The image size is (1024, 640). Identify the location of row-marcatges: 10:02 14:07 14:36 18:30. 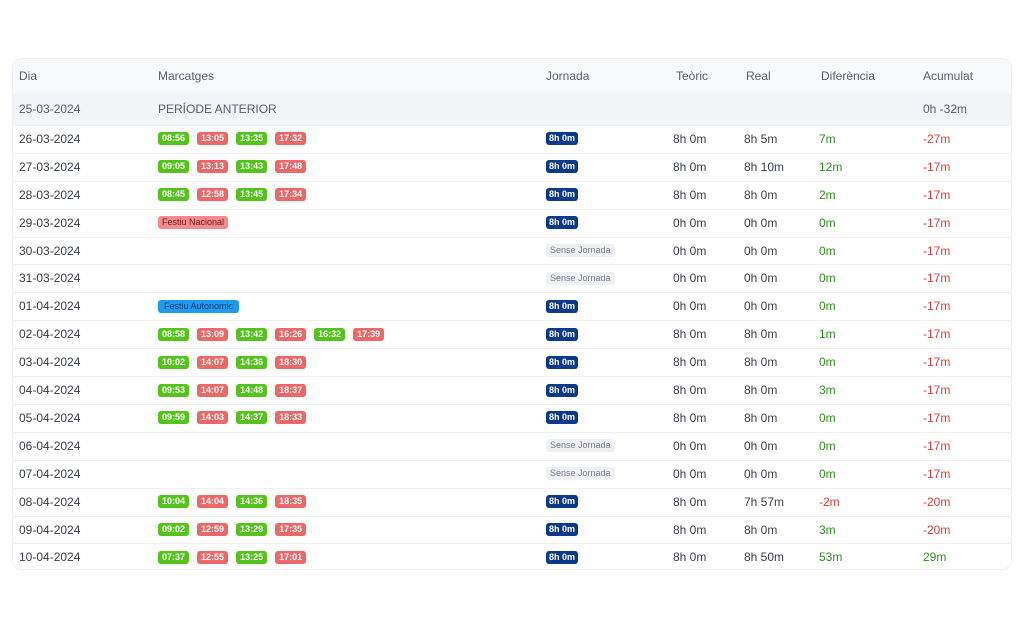
(232, 362).